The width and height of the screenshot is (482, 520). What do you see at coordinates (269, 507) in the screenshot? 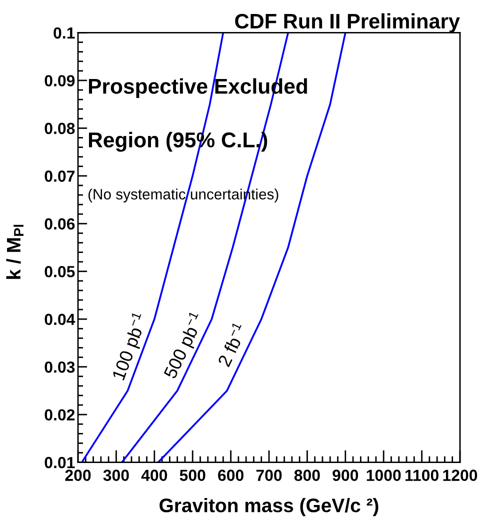
I see `x-axis-title: Graviton mass (GeV/c ²)` at bounding box center [269, 507].